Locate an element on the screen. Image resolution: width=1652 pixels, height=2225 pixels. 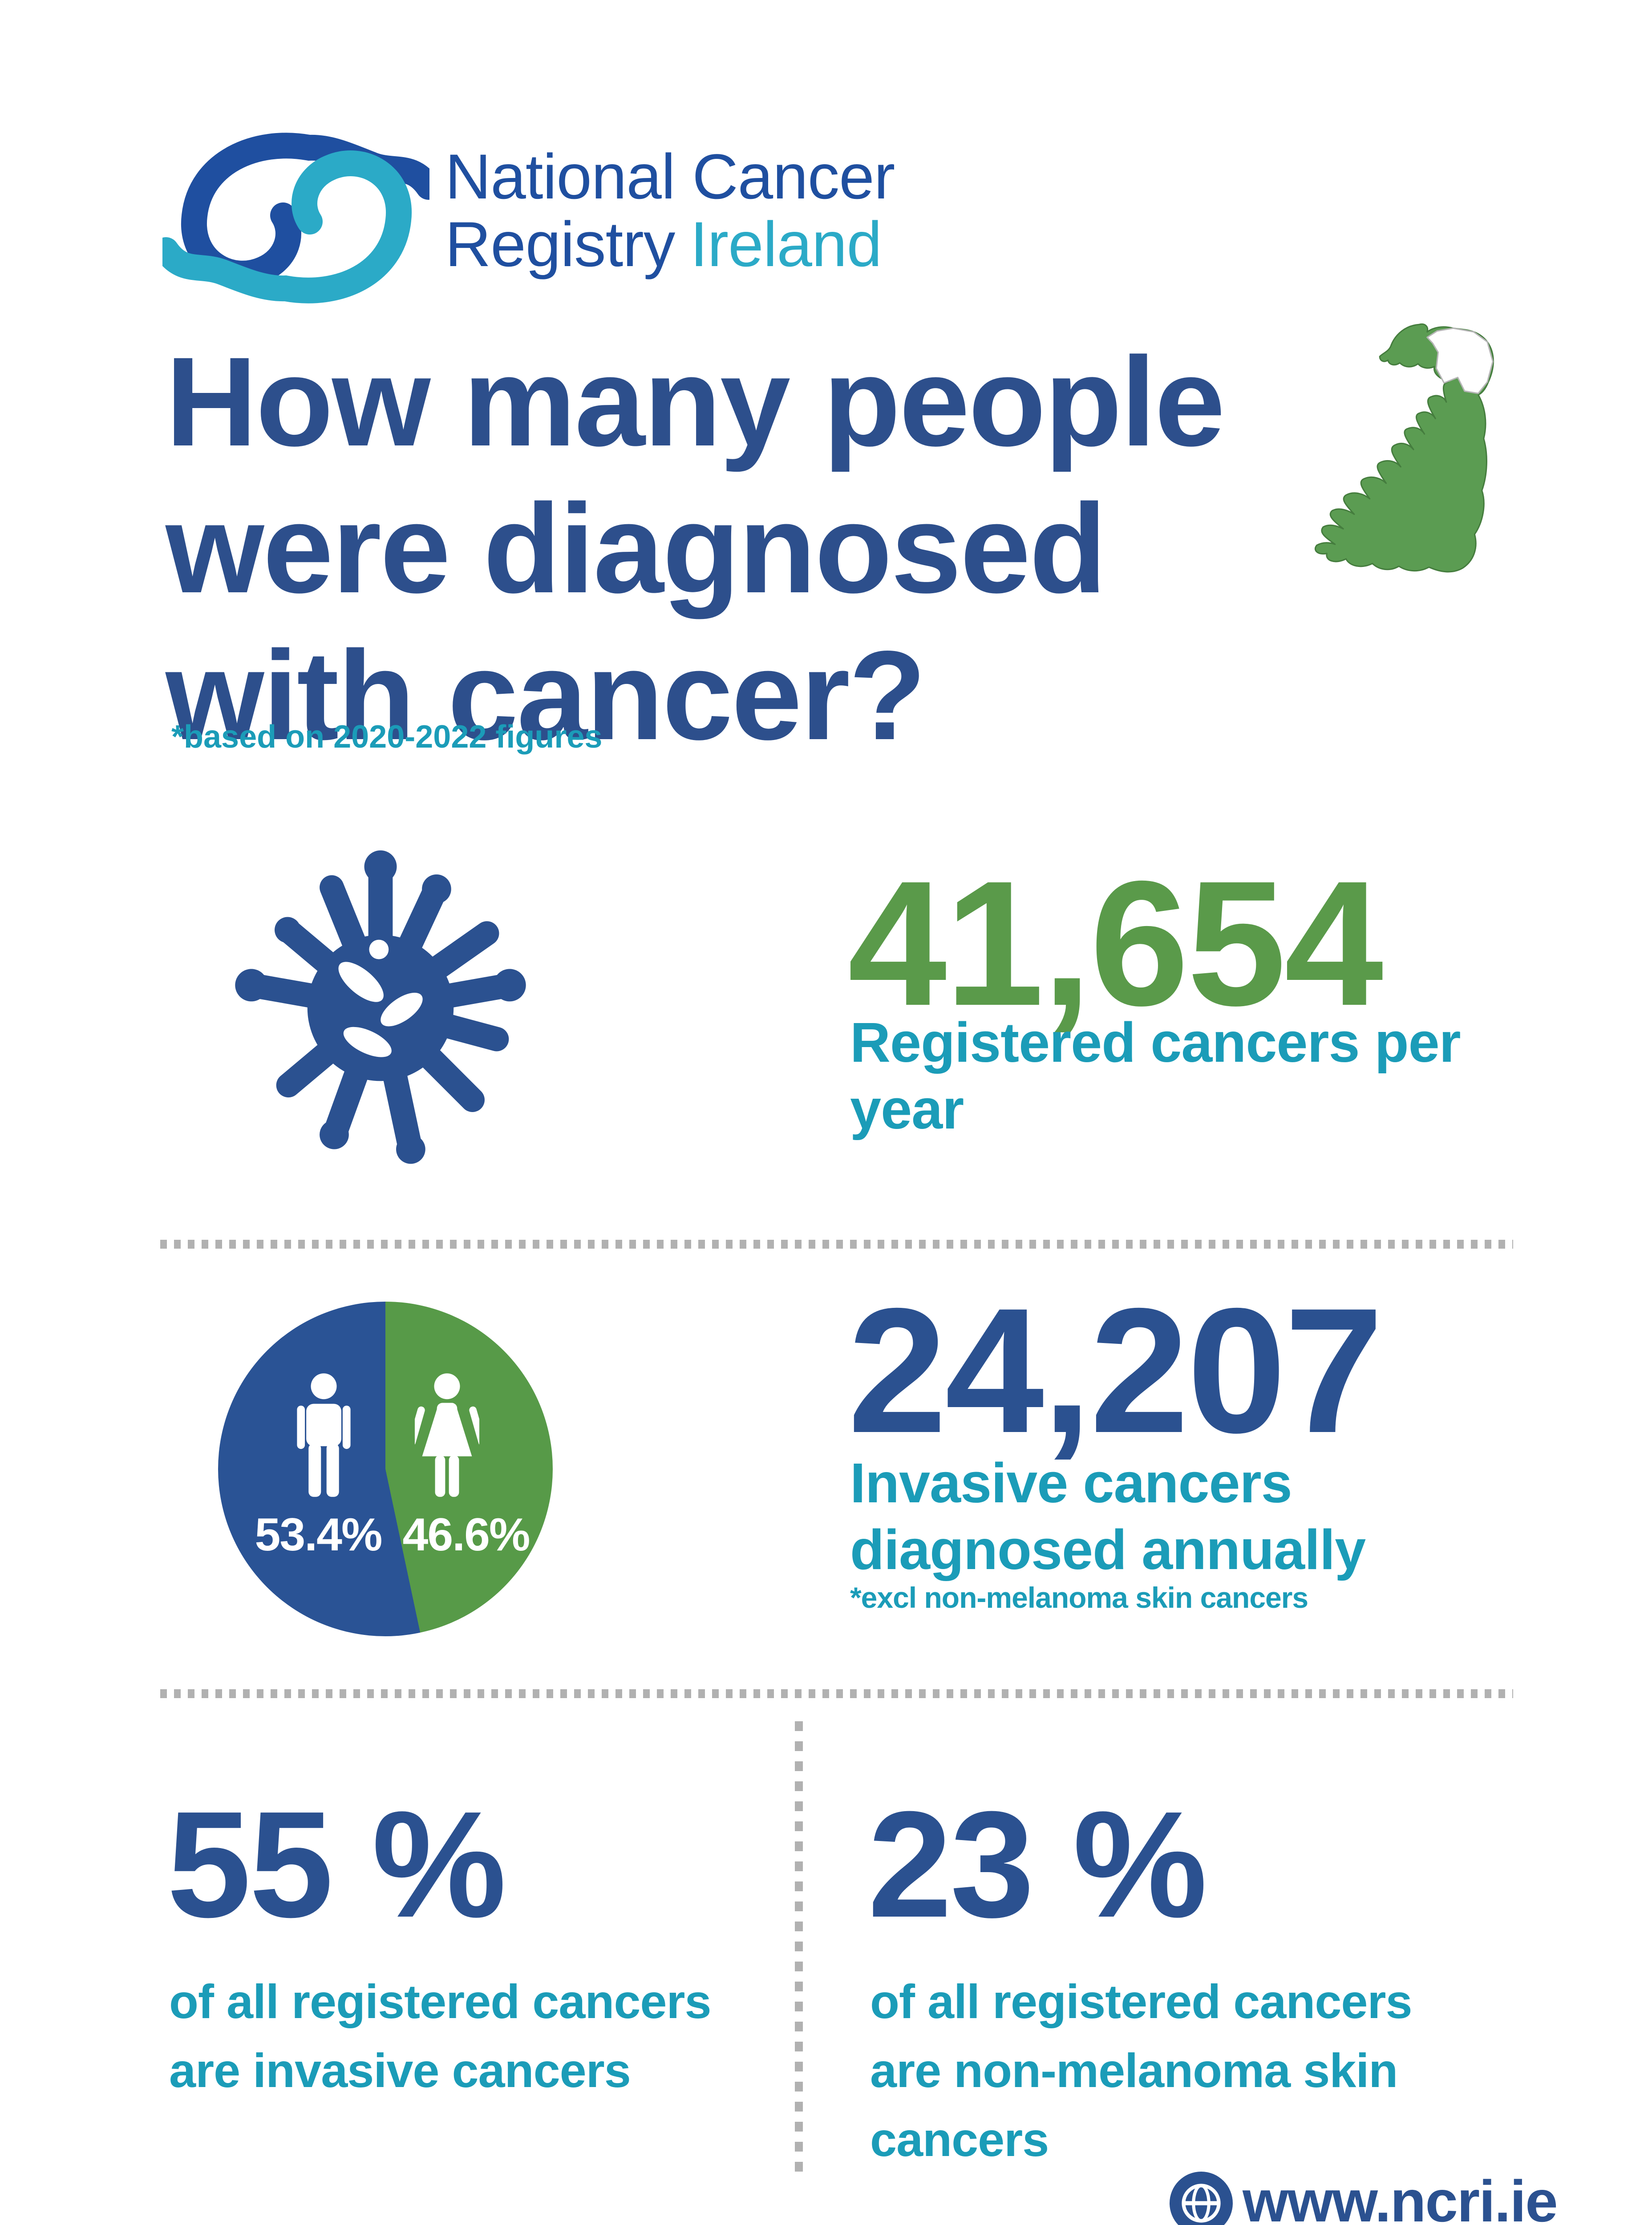
logo-text: National Cancer Registry Ireland is located at coordinates (670, 211).